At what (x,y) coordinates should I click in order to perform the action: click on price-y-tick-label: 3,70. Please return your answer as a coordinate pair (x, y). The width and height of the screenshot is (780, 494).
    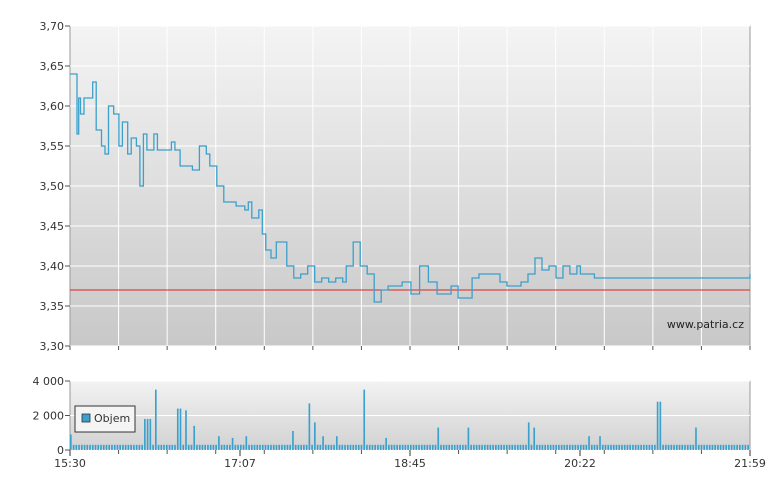
    Looking at the image, I should click on (52, 26).